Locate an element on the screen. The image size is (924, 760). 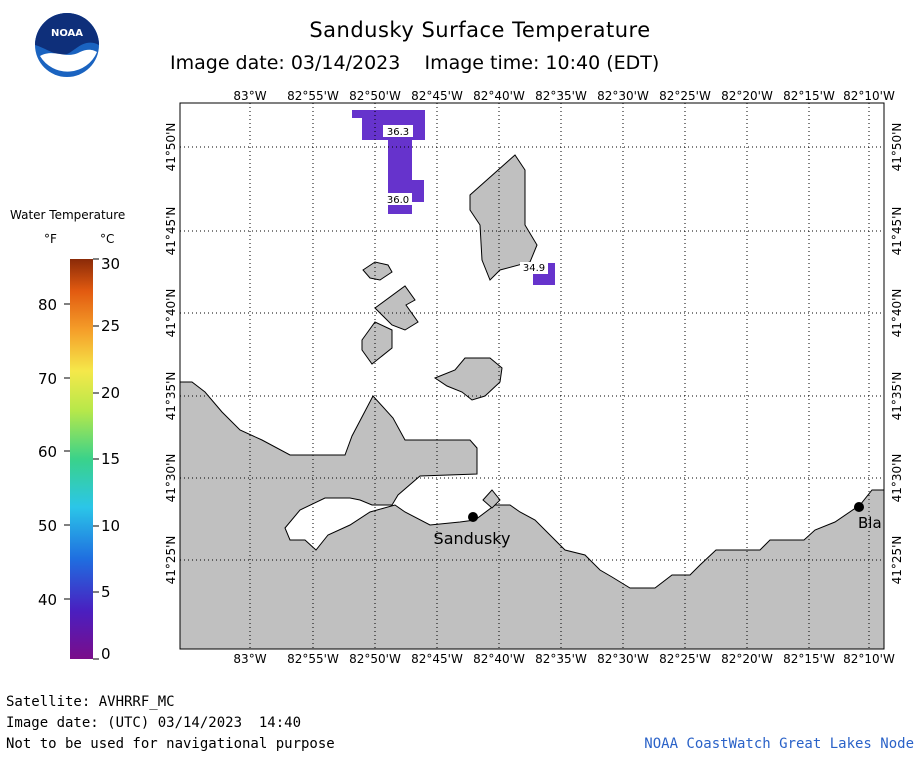
temp-label: 36.3 is located at coordinates (398, 132).